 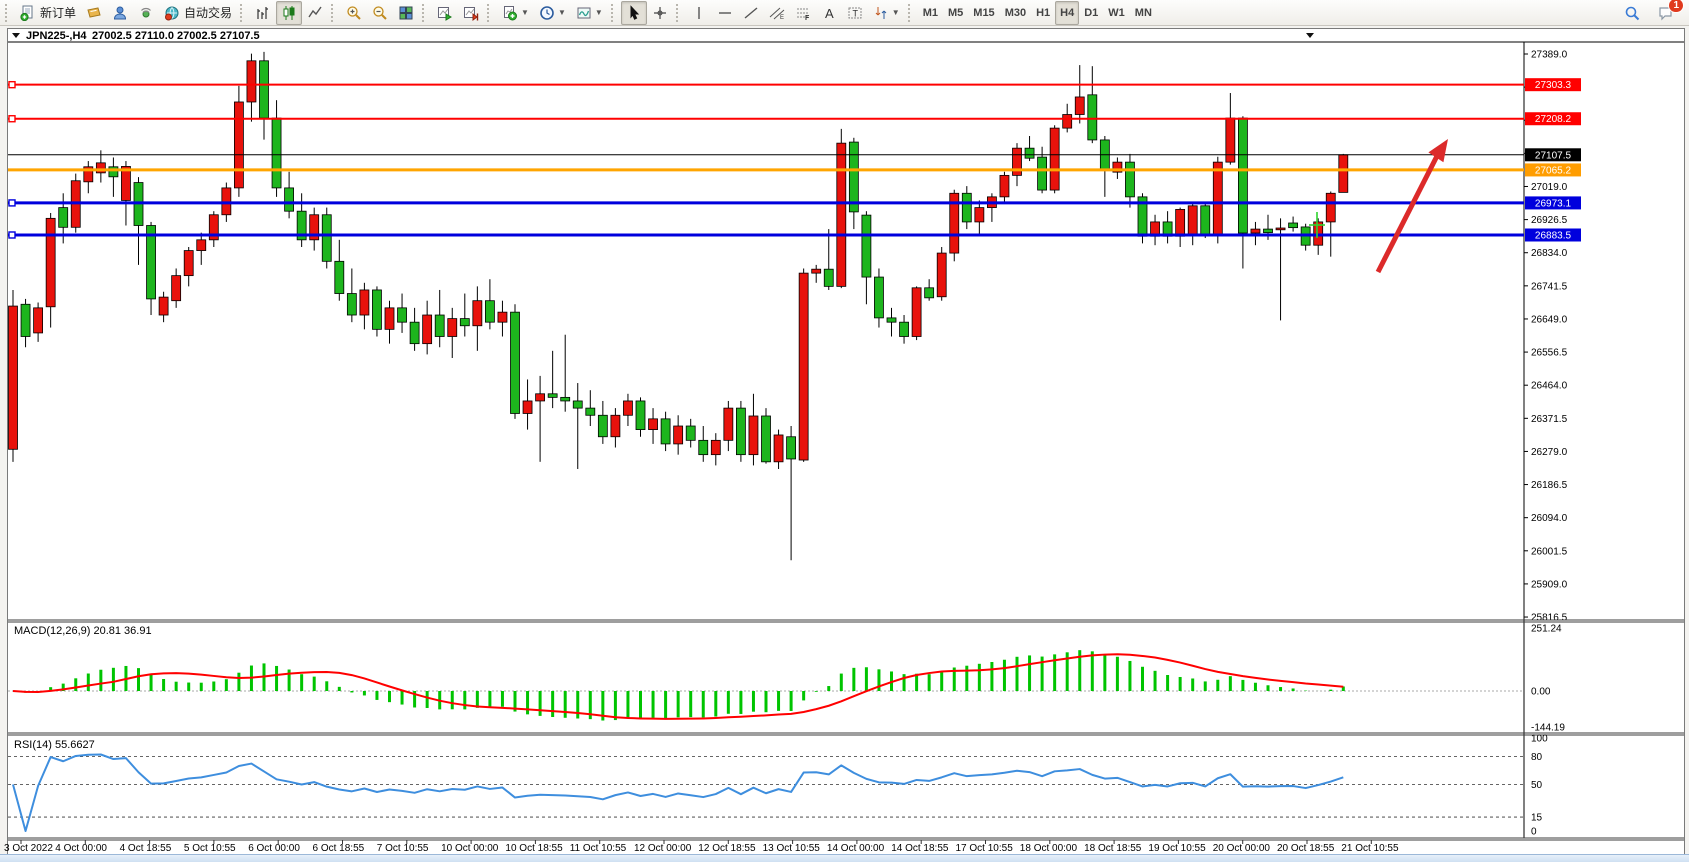 What do you see at coordinates (584, 12) in the screenshot?
I see `template-icon` at bounding box center [584, 12].